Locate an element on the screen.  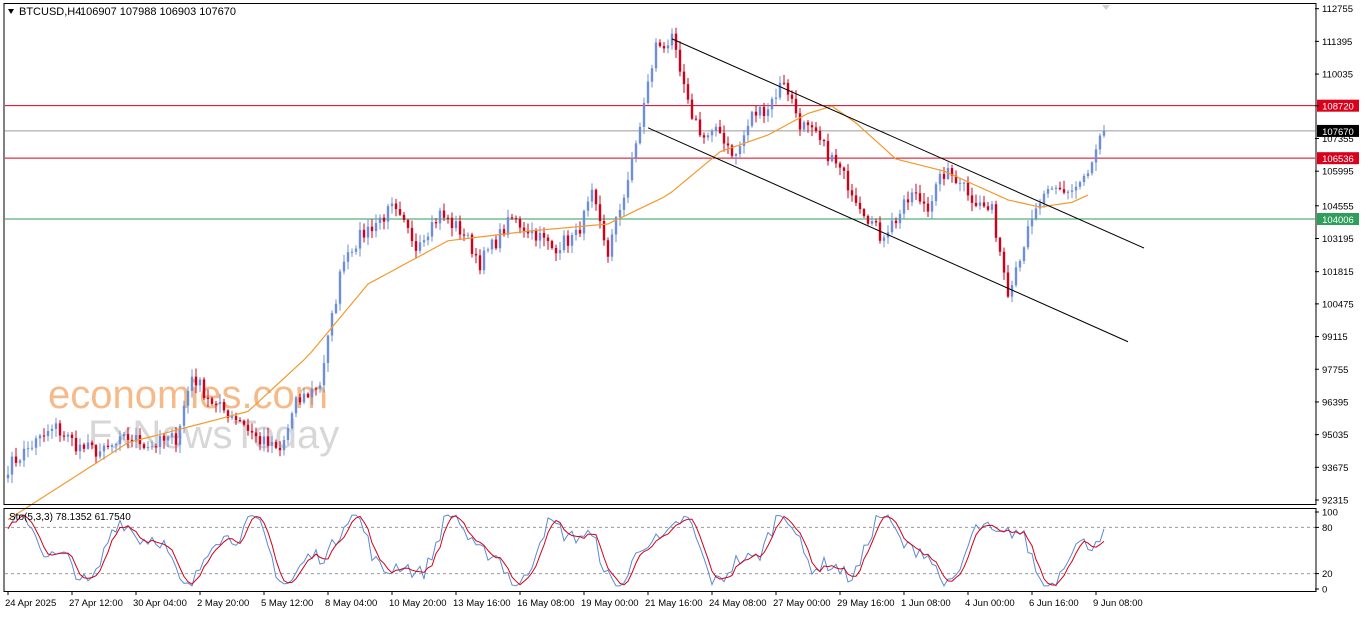
channel-lower-line is located at coordinates (888, 235).